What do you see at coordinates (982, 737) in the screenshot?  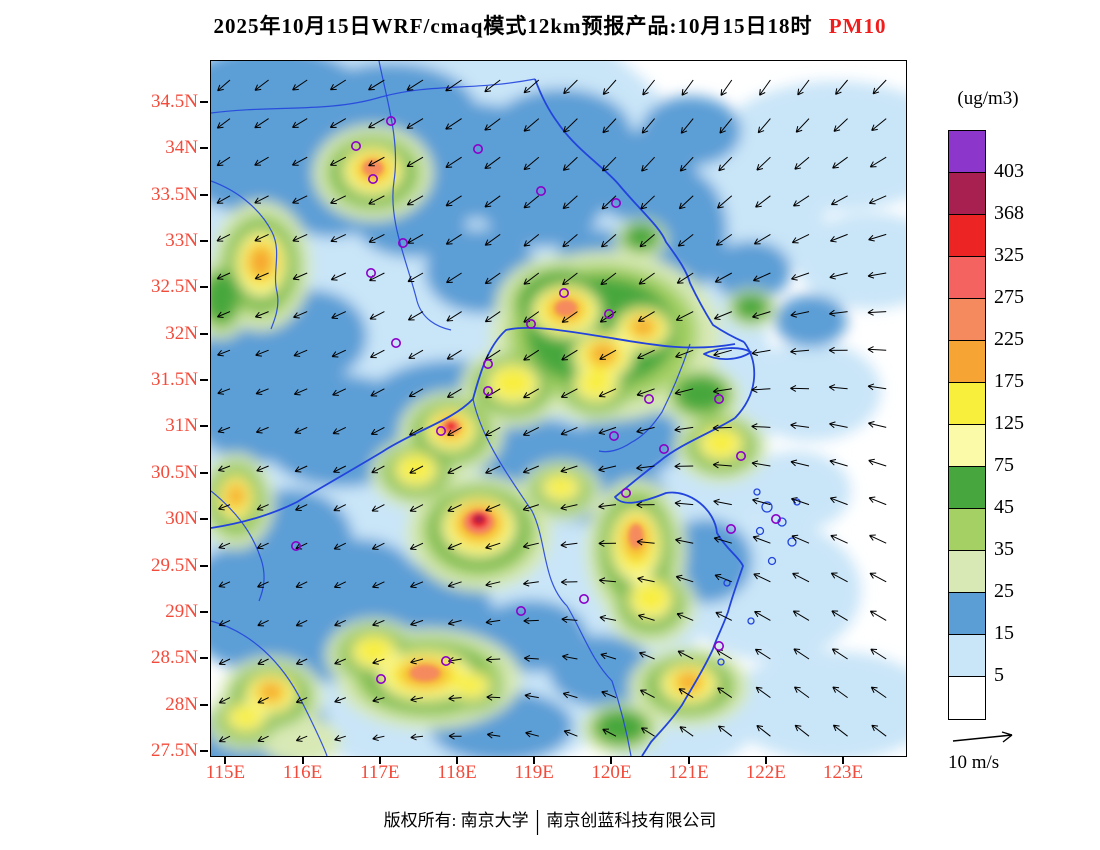 I see `wind-legend-arrow-icon` at bounding box center [982, 737].